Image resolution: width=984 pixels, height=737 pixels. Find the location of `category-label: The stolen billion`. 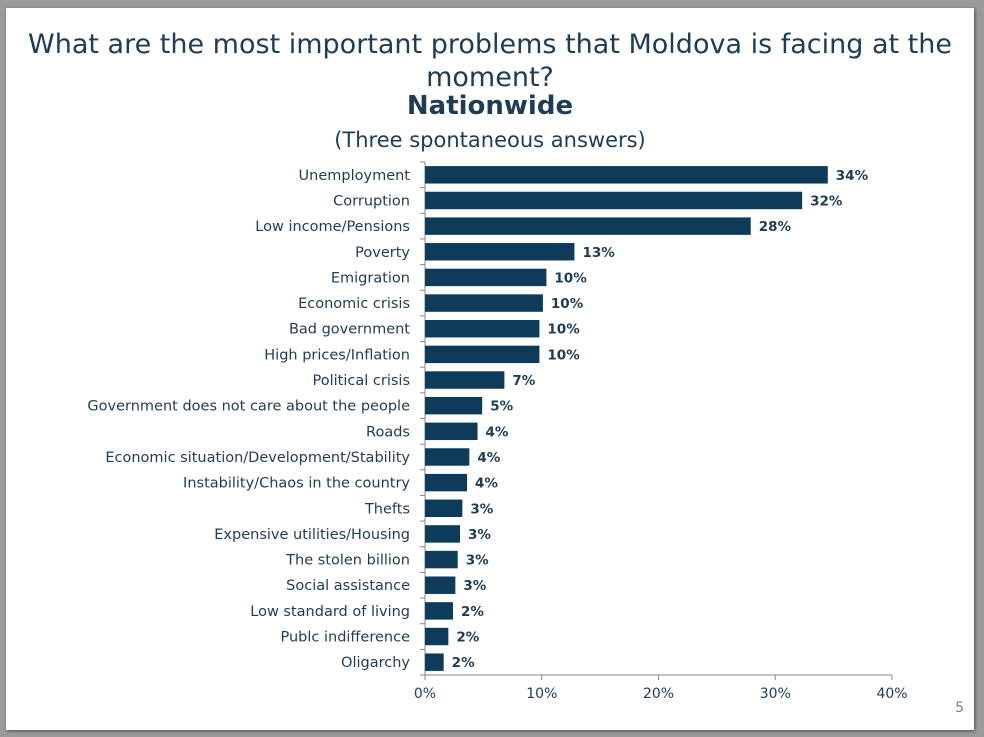

category-label: The stolen billion is located at coordinates (347, 561).